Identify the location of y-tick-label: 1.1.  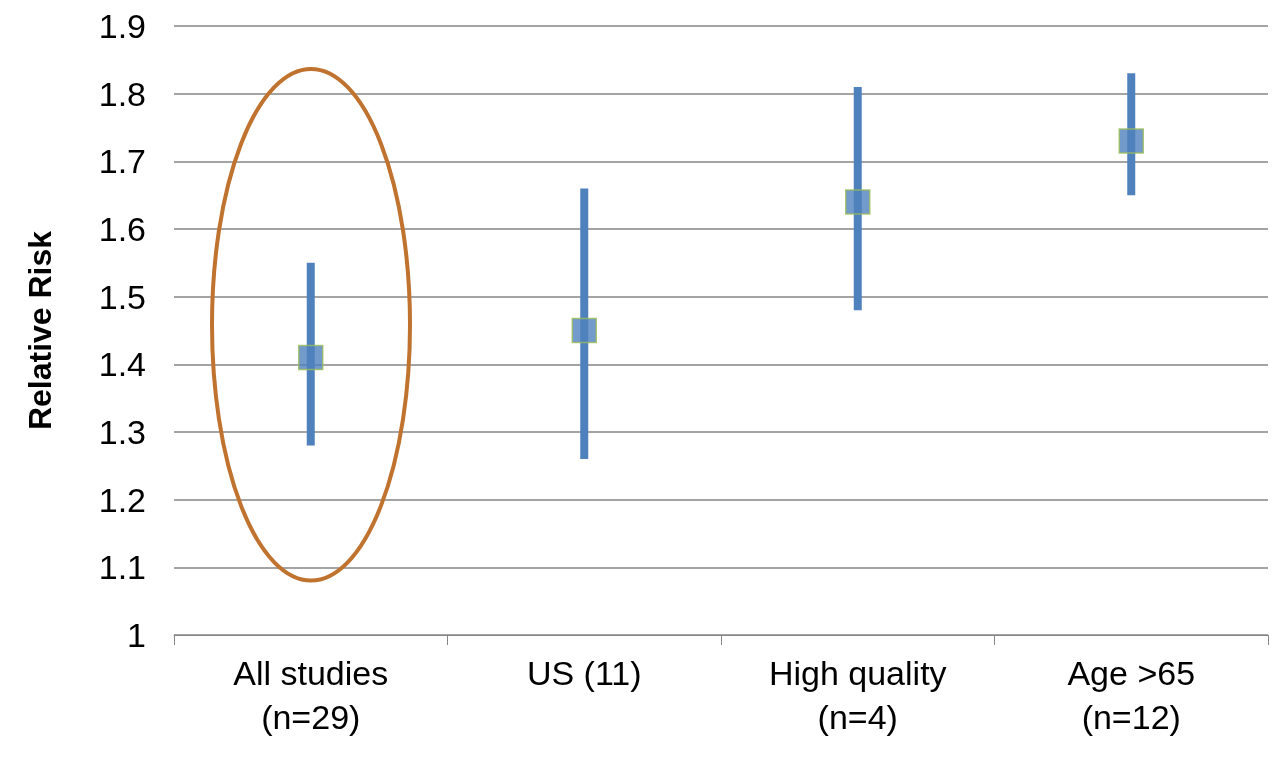
(122, 567).